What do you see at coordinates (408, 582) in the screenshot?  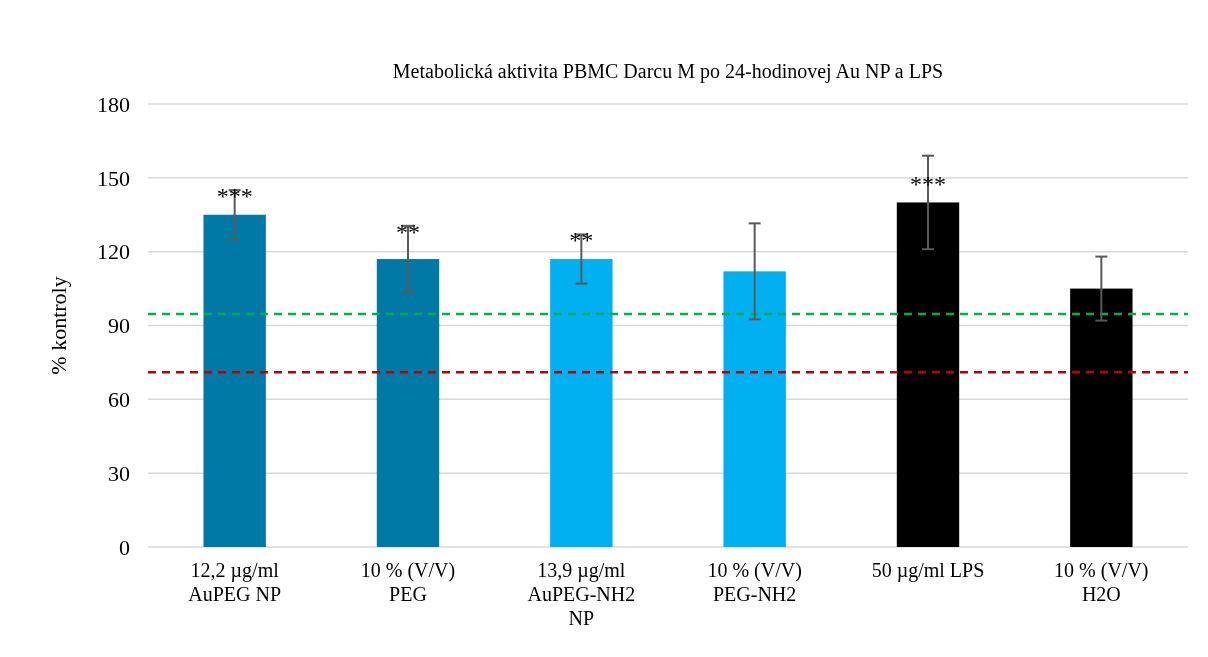 I see `x-tick-label: 10 % (V/V) PEG` at bounding box center [408, 582].